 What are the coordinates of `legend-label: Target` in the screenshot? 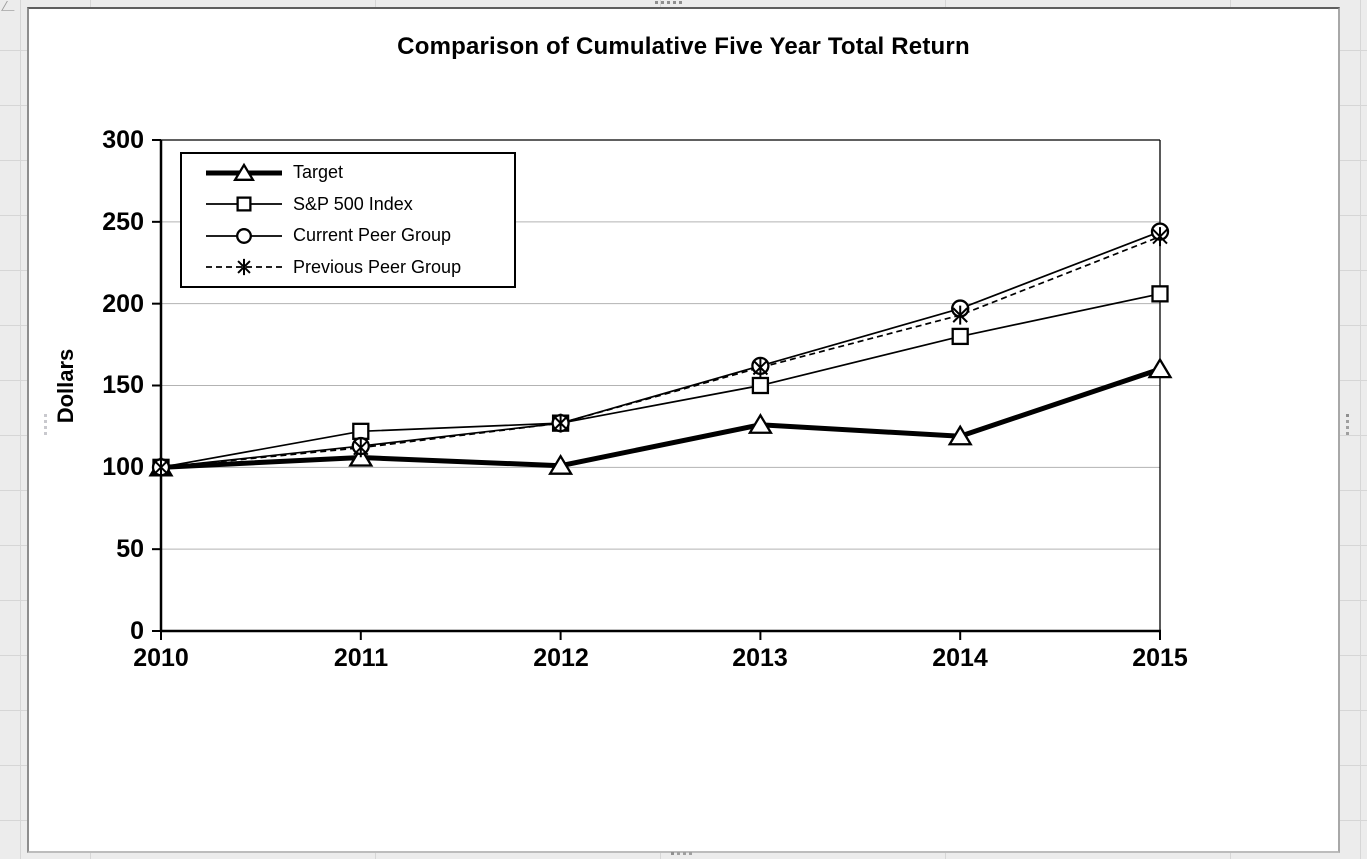 It's located at (318, 172).